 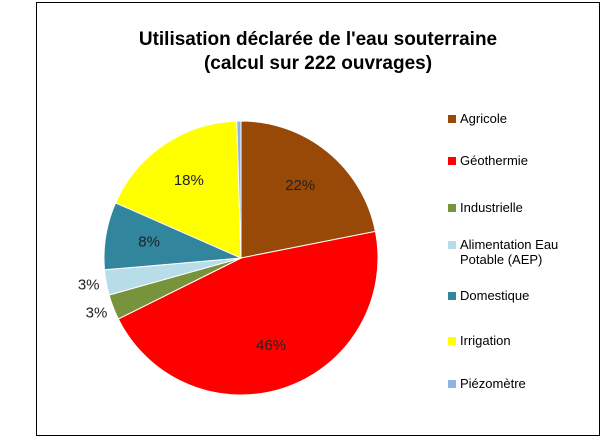 What do you see at coordinates (523, 340) in the screenshot?
I see `legend-item: Irrigation` at bounding box center [523, 340].